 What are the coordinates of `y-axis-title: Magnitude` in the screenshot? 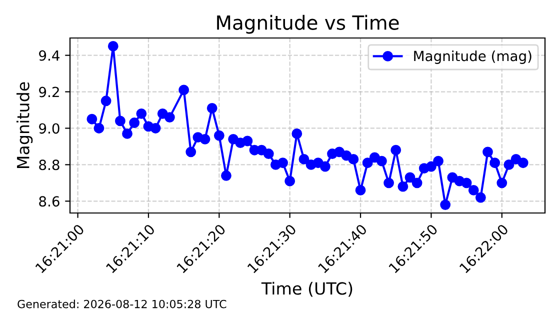 It's located at (24, 125).